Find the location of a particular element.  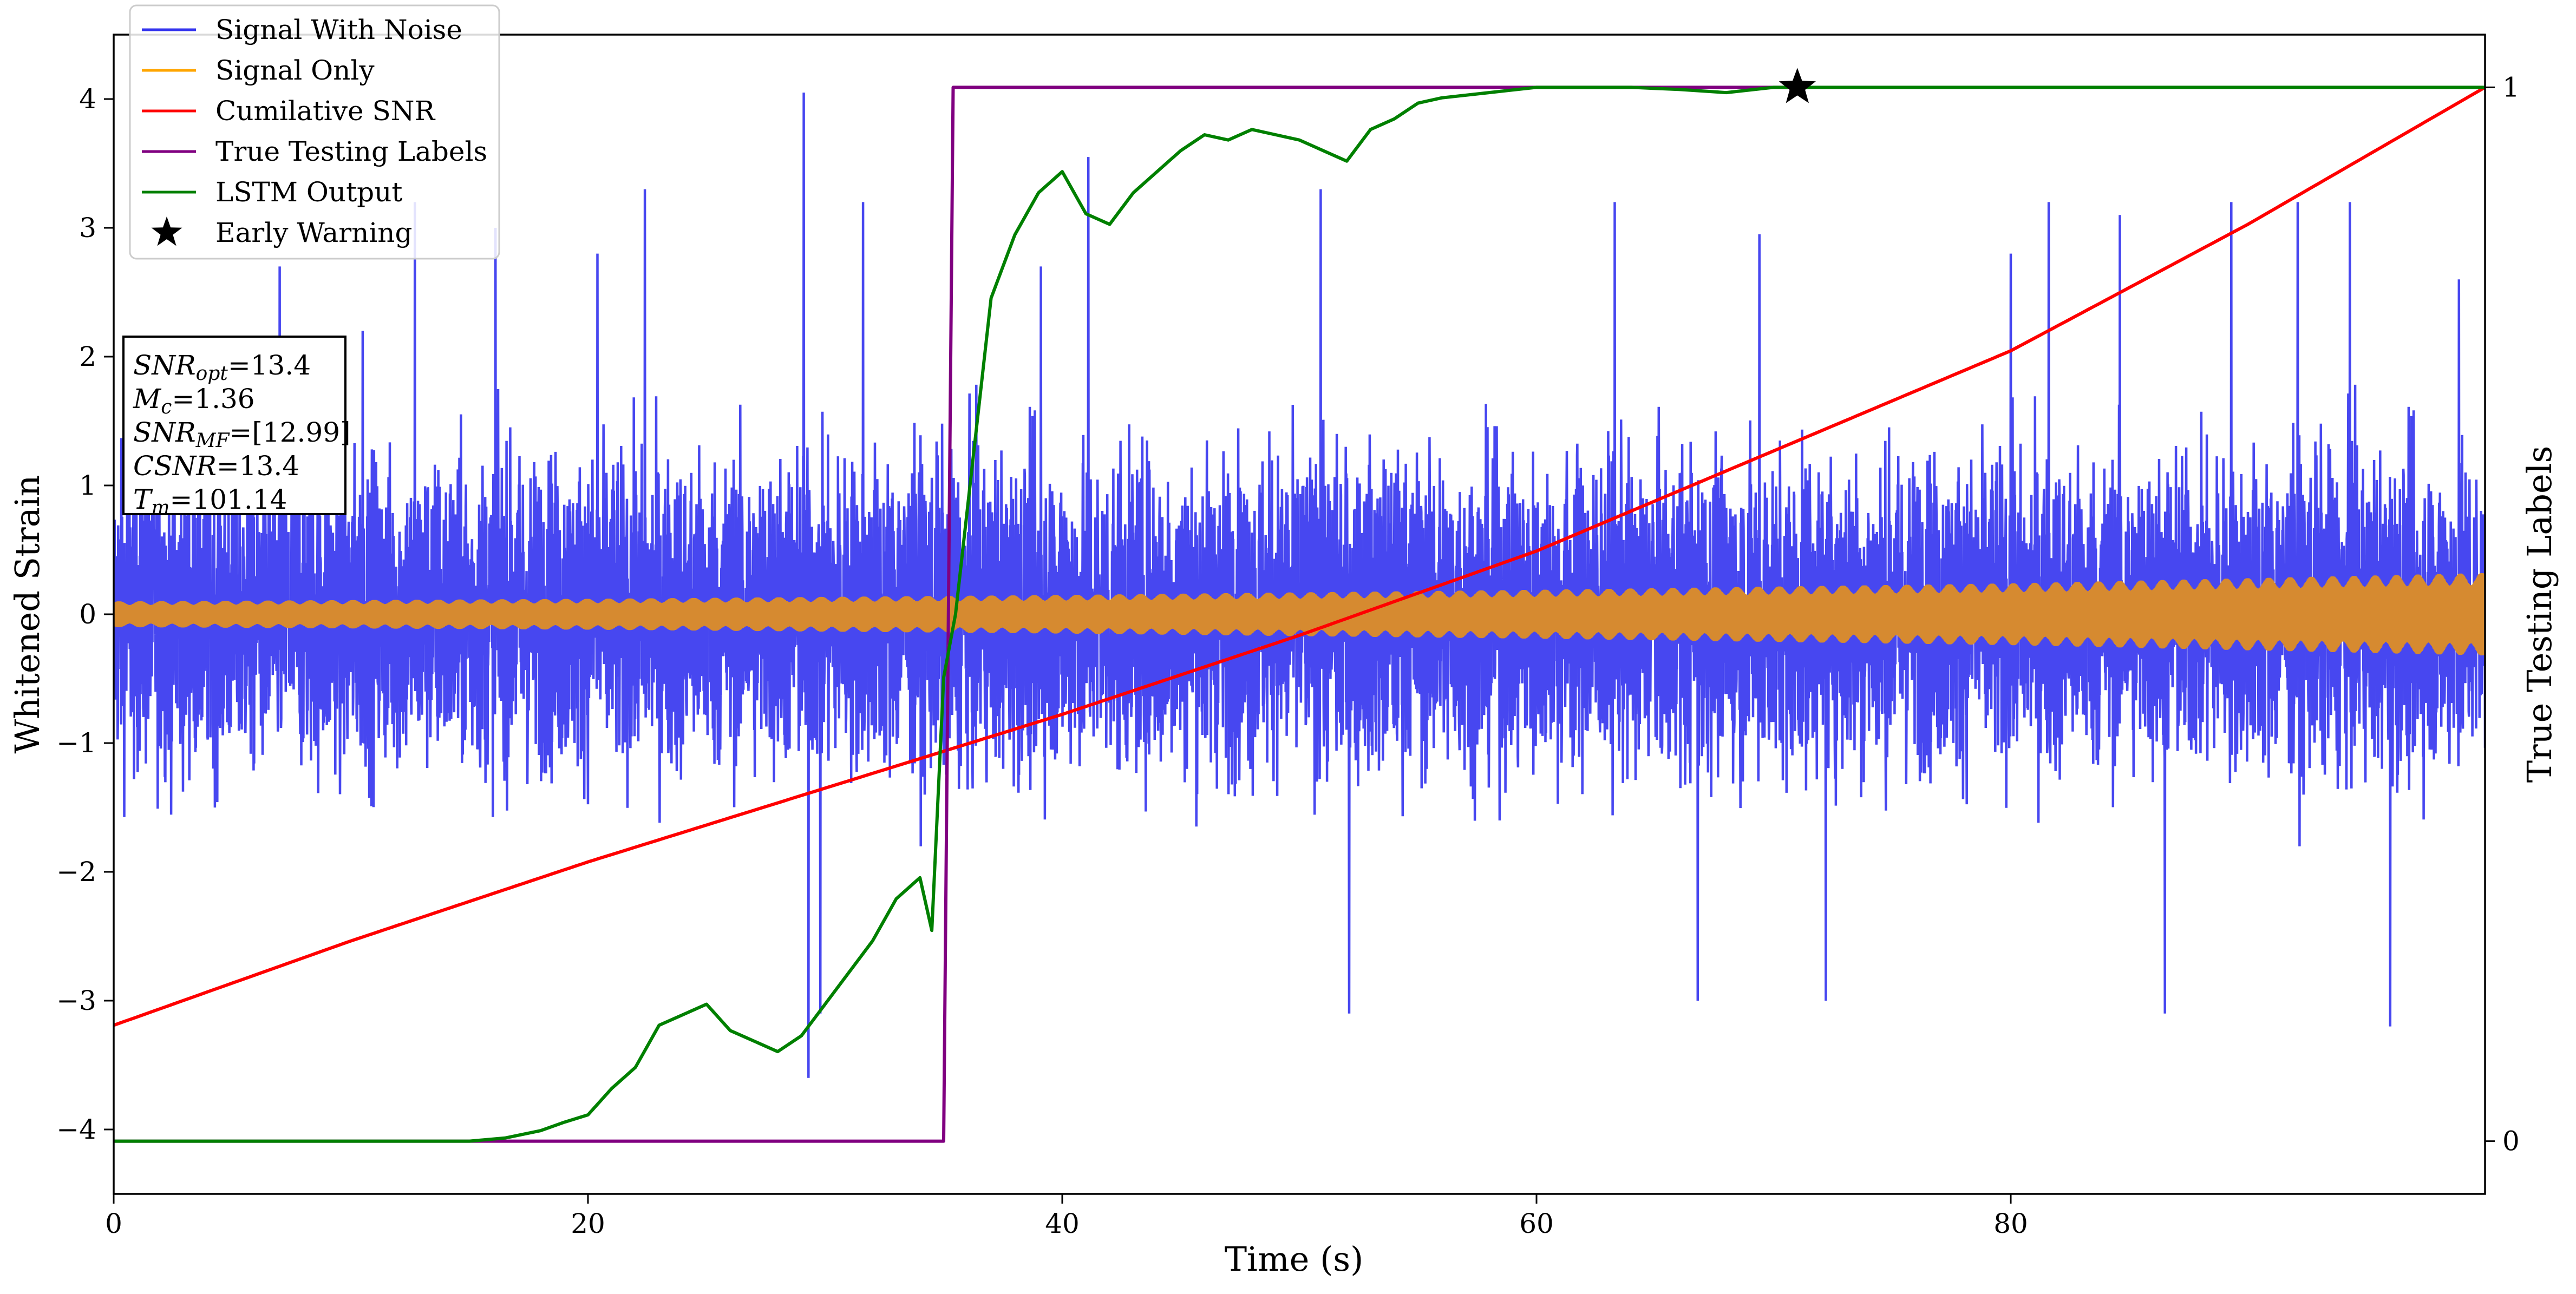

y-tick-label: 2 is located at coordinates (88, 356).